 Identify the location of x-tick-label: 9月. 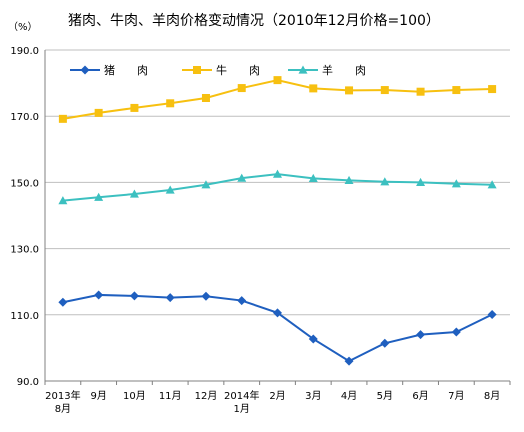
(98, 396).